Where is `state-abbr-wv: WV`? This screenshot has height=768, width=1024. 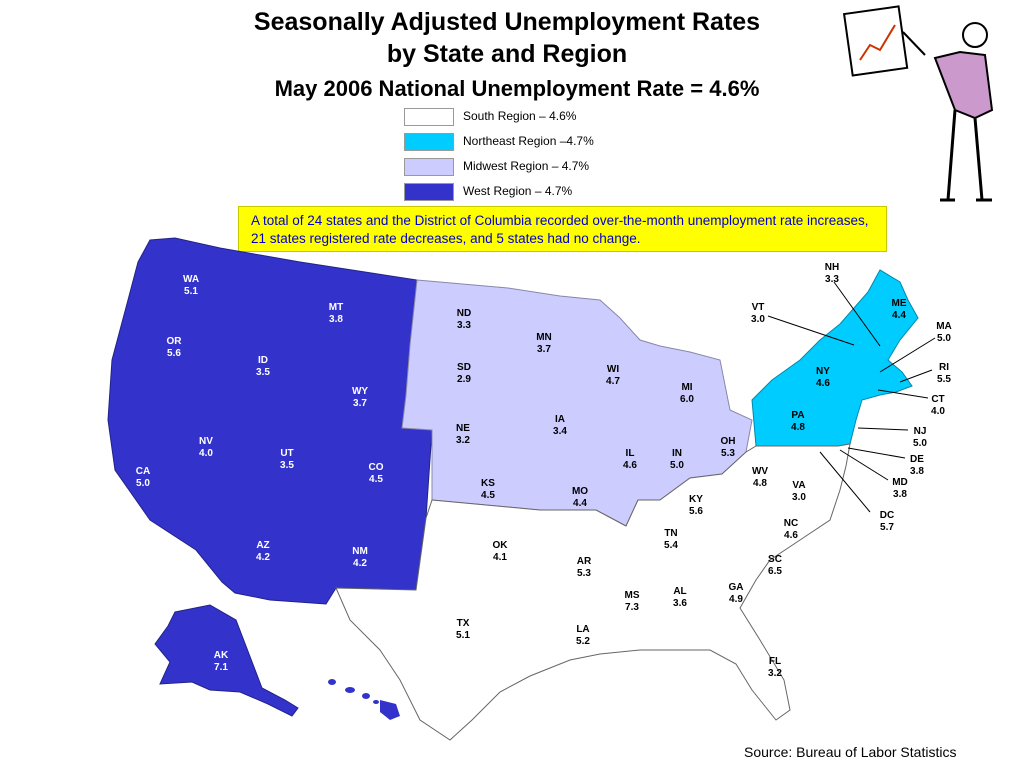 state-abbr-wv: WV is located at coordinates (760, 471).